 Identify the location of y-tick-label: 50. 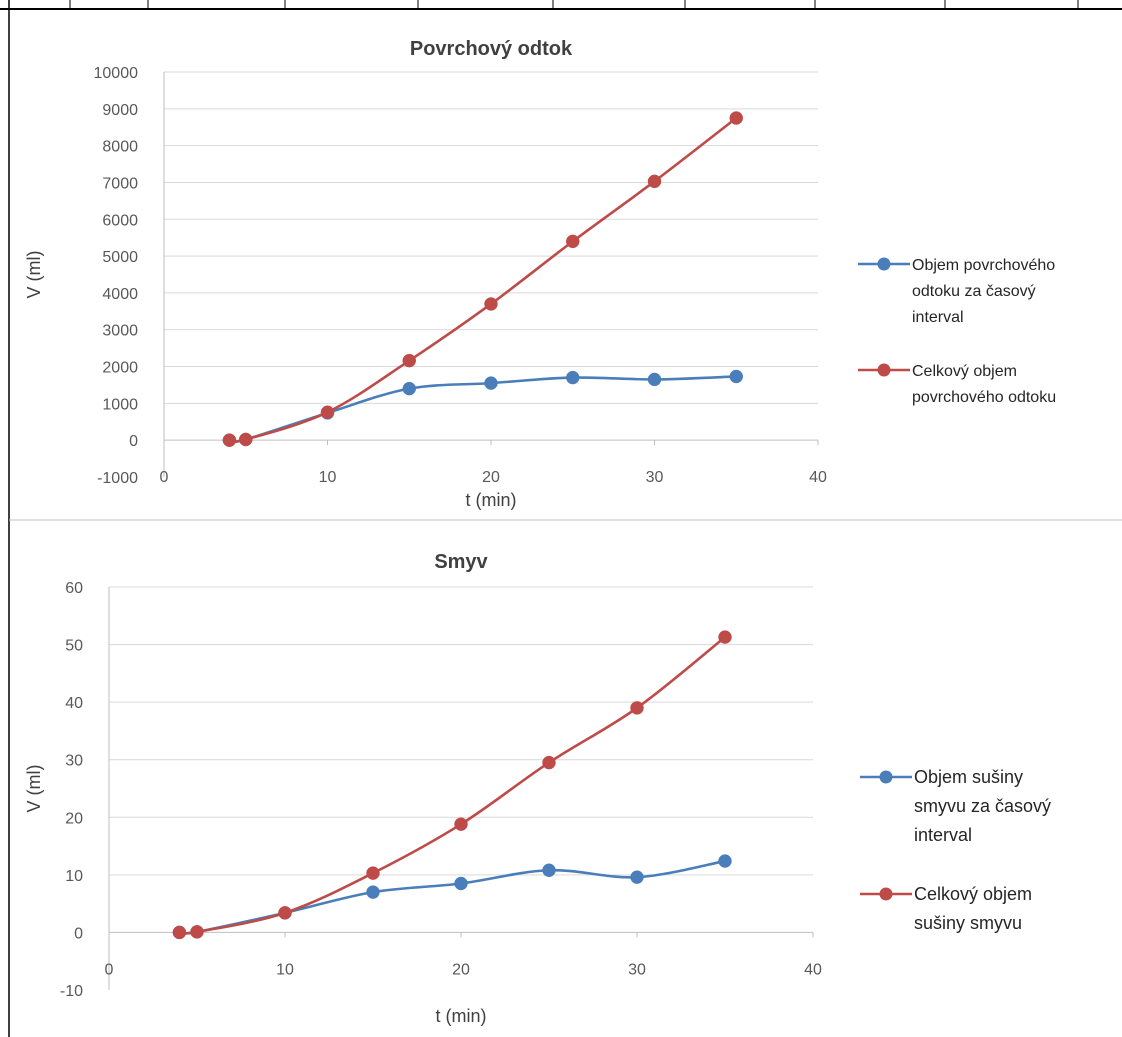
(74, 646).